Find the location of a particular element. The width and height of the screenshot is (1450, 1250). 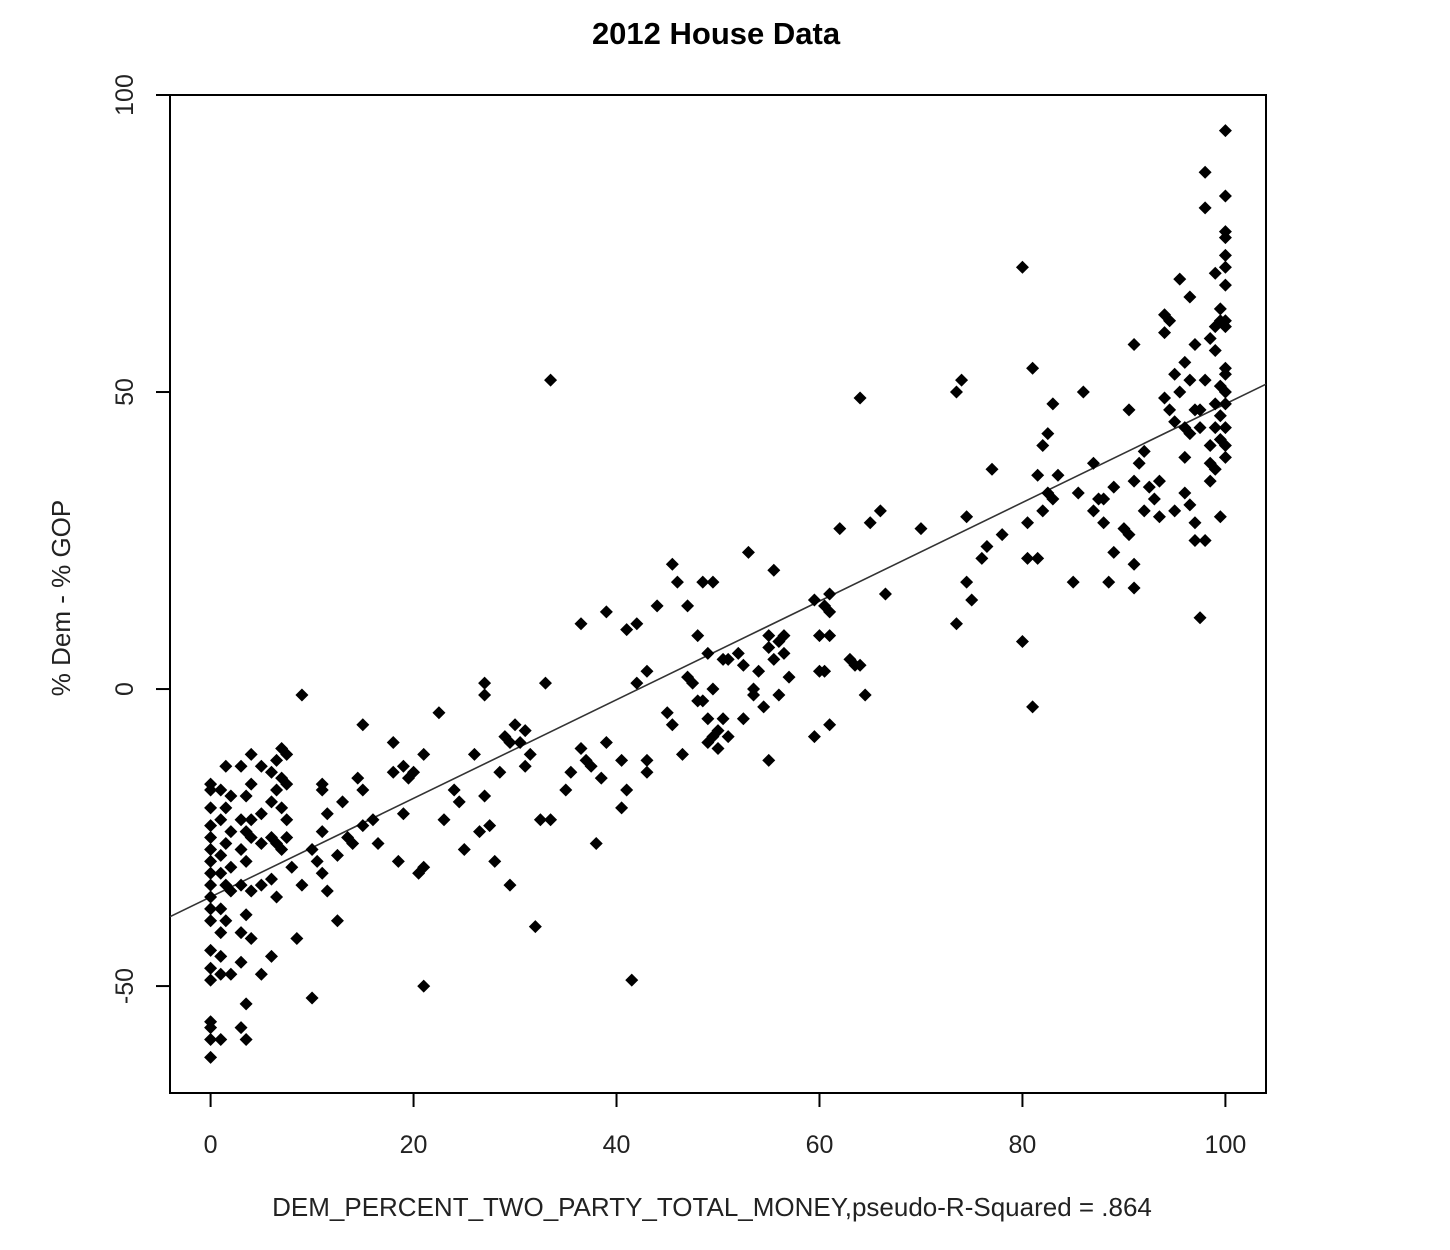

x-tick-label: 100 is located at coordinates (1226, 1145).